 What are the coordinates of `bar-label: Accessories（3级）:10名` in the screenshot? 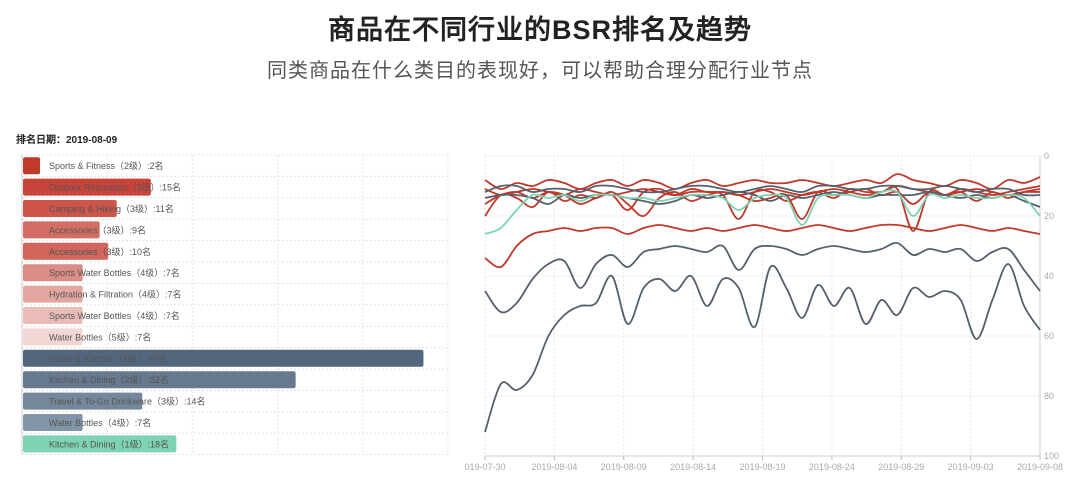 It's located at (100, 251).